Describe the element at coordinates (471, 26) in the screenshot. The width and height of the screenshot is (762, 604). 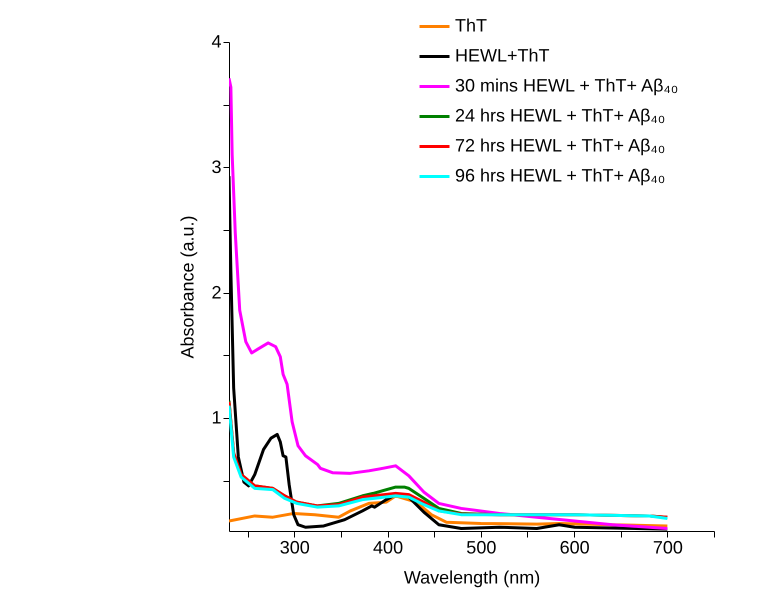
I see `legend-label: ThT` at that location.